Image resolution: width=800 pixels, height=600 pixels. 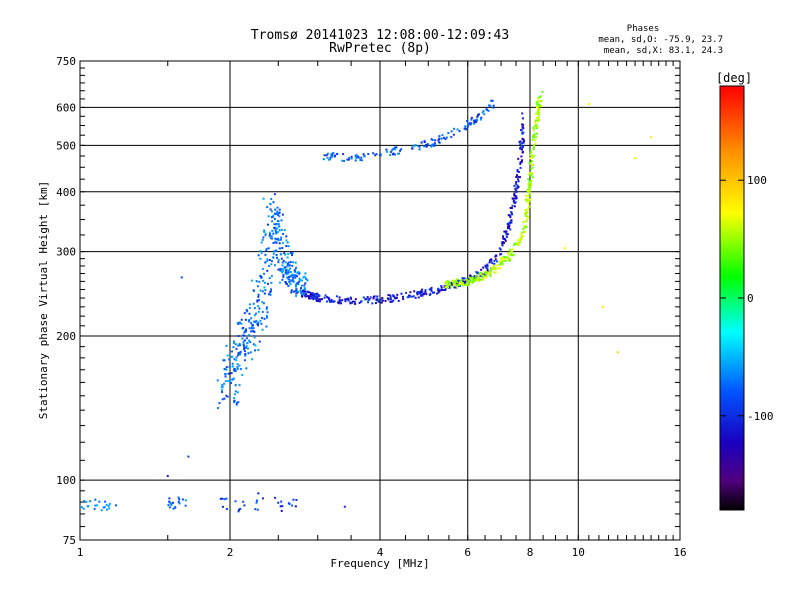 I want to click on y-tick-label: 200, so click(x=66, y=336).